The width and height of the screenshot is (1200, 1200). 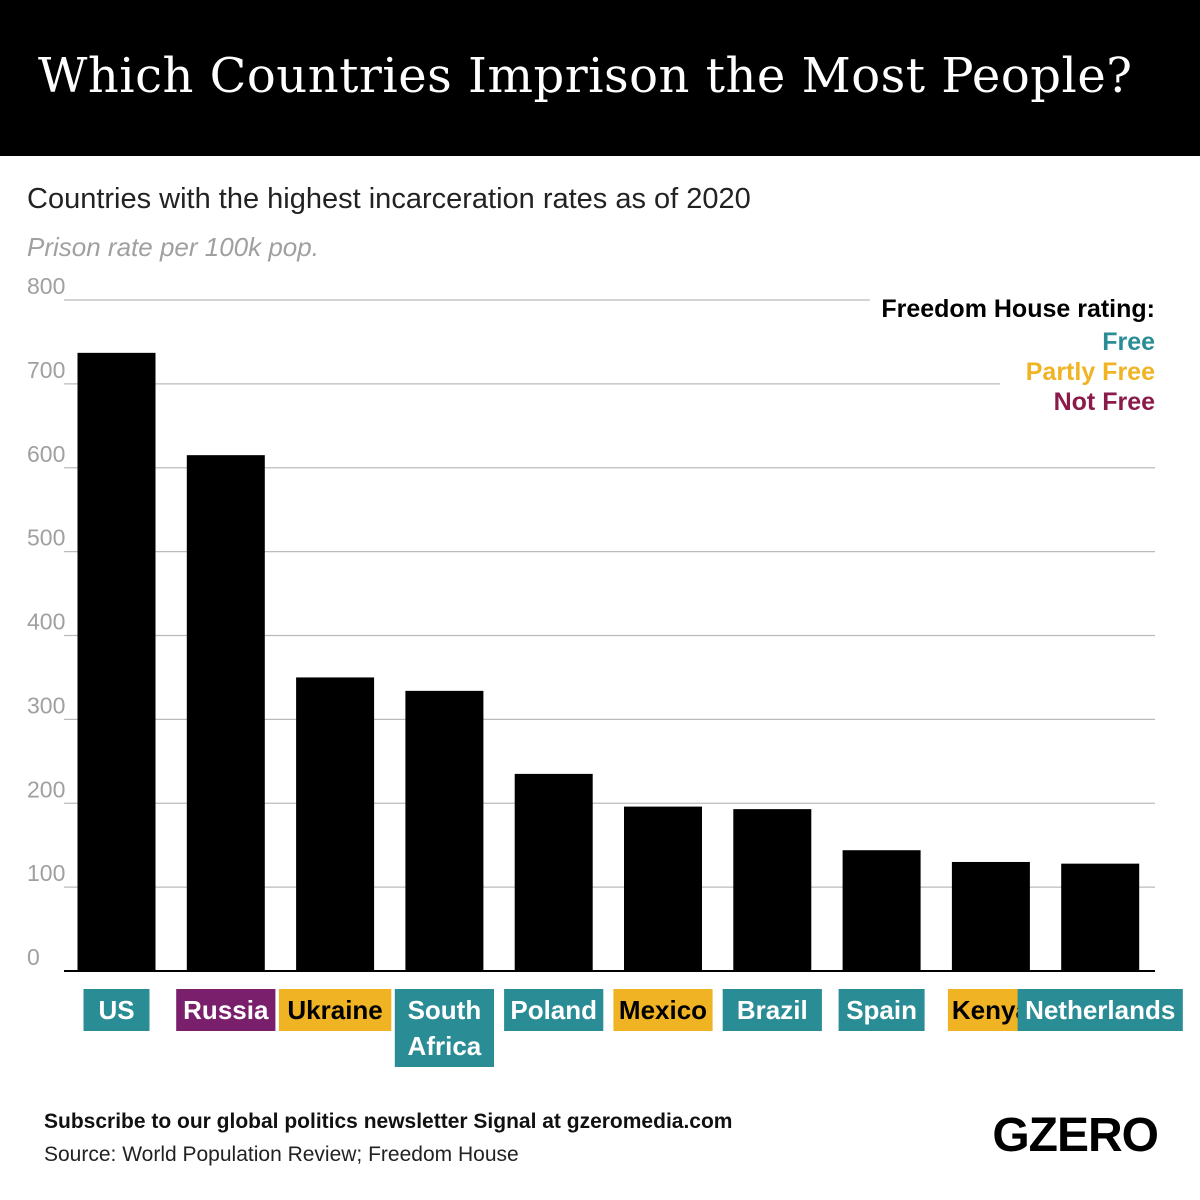 I want to click on category-label-bg-poland, so click(x=554, y=1010).